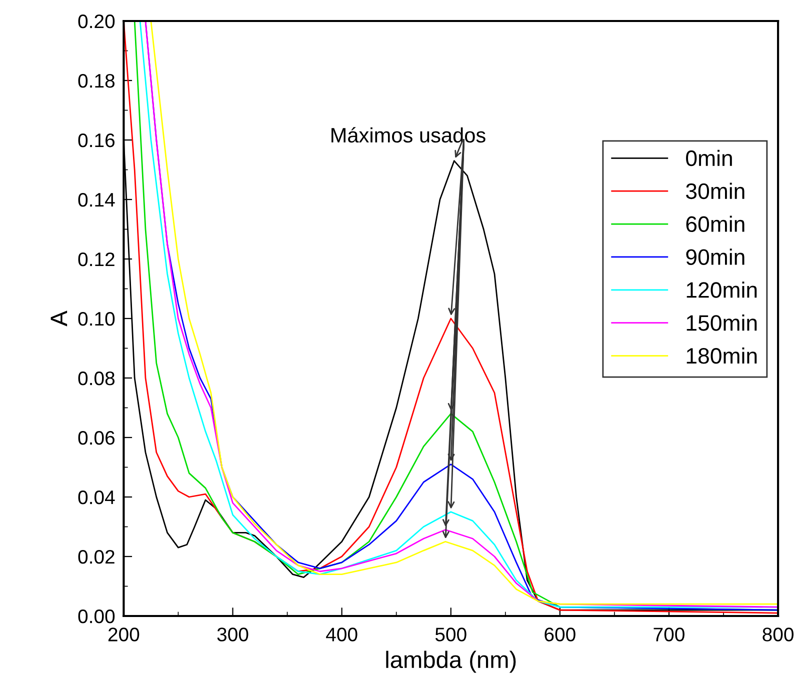 The height and width of the screenshot is (700, 798). Describe the element at coordinates (560, 635) in the screenshot. I see `x-tick-label: 600` at that location.